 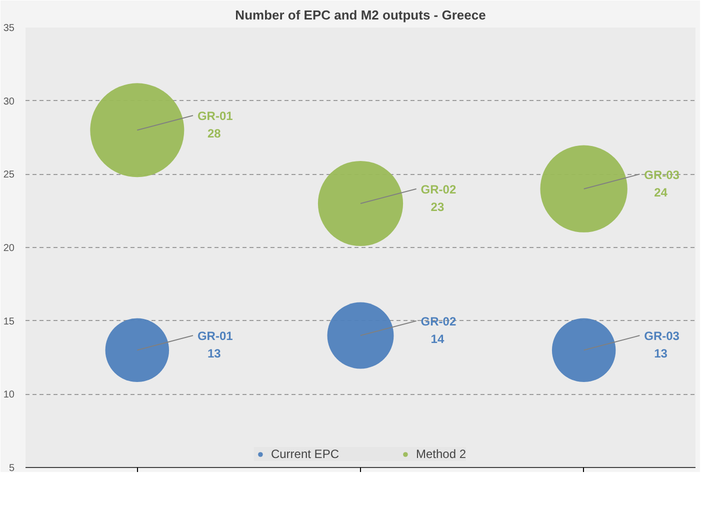 I want to click on legend-label: Method 2, so click(x=441, y=454).